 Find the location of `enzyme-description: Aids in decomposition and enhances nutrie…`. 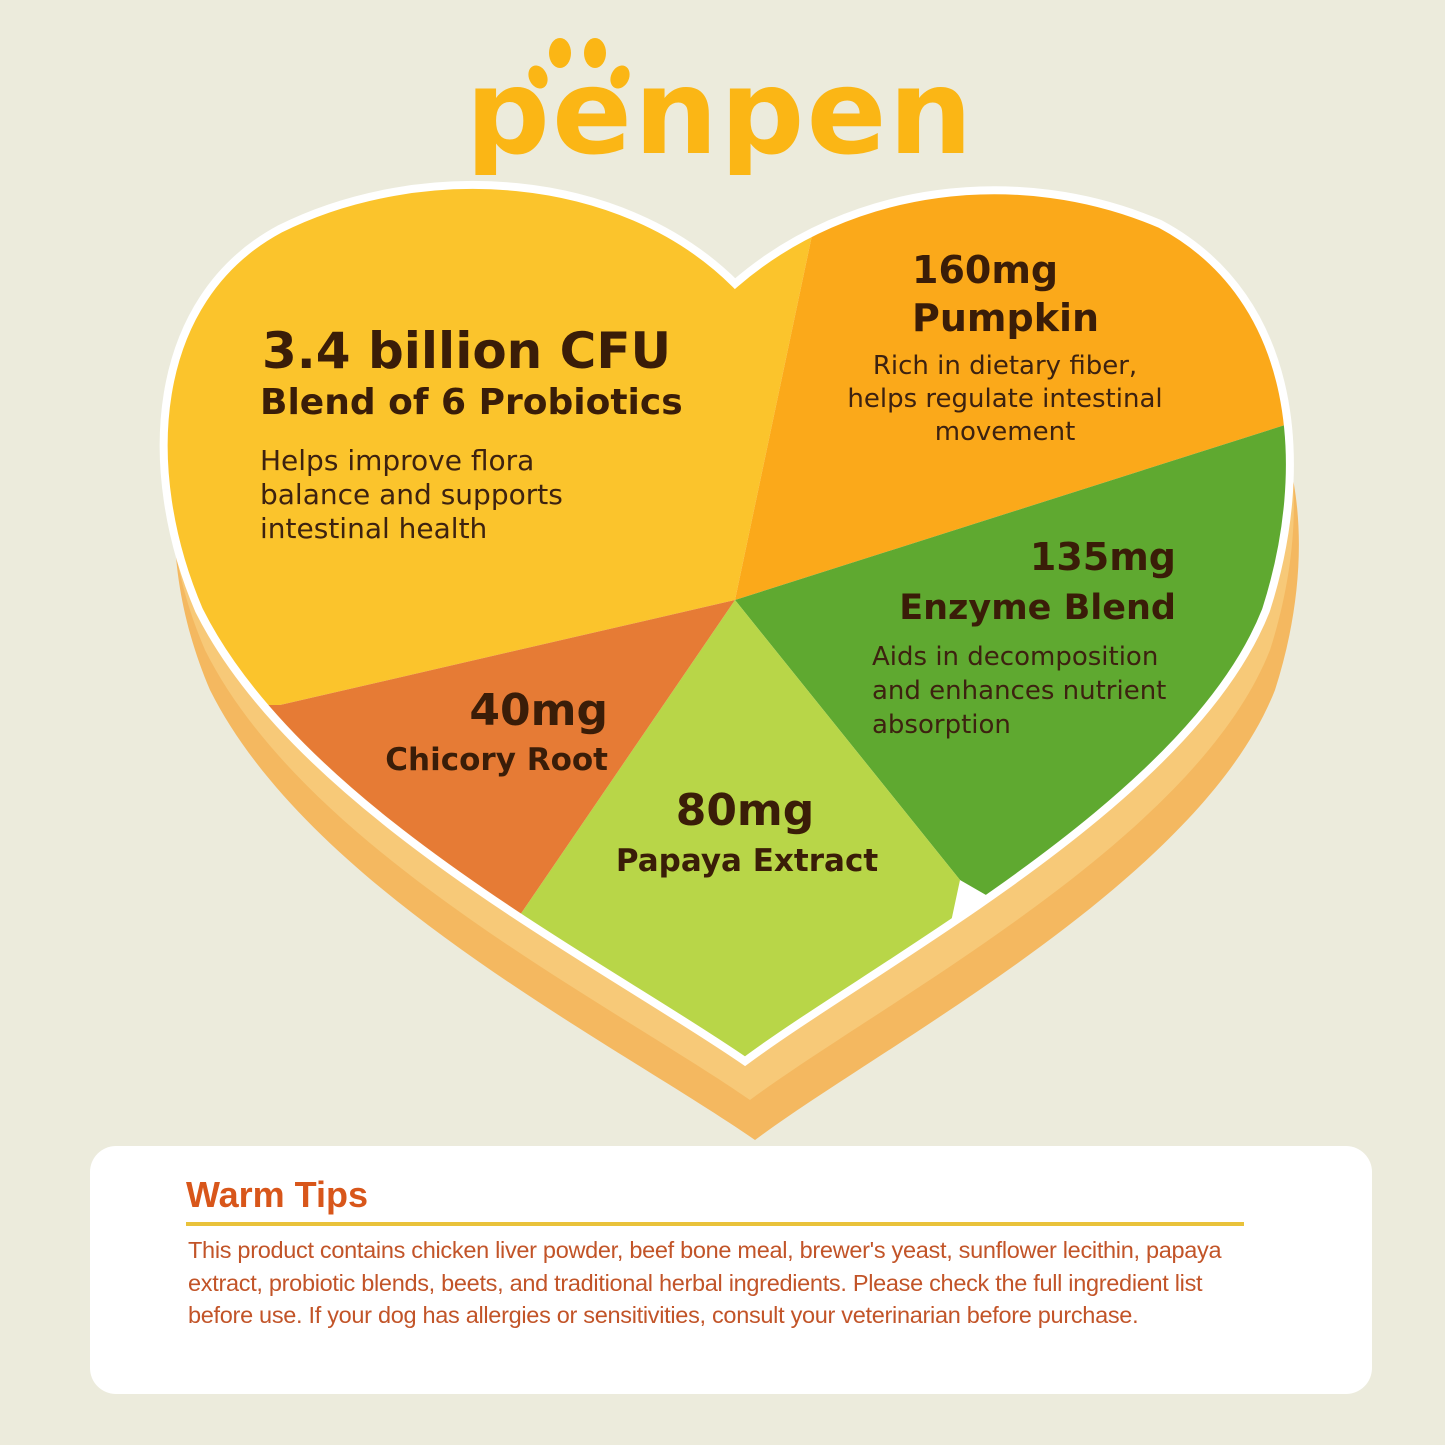

enzyme-description: Aids in decomposition and enhances nutrie… is located at coordinates (1019, 691).